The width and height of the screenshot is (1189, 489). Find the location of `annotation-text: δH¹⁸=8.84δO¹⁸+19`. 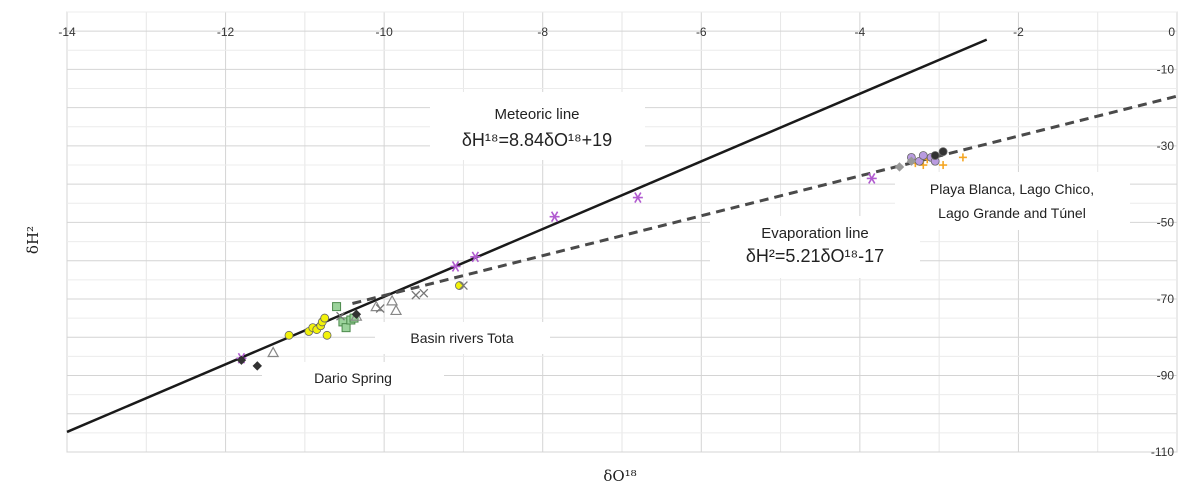

annotation-text: δH¹⁸=8.84δO¹⁸+19 is located at coordinates (537, 140).